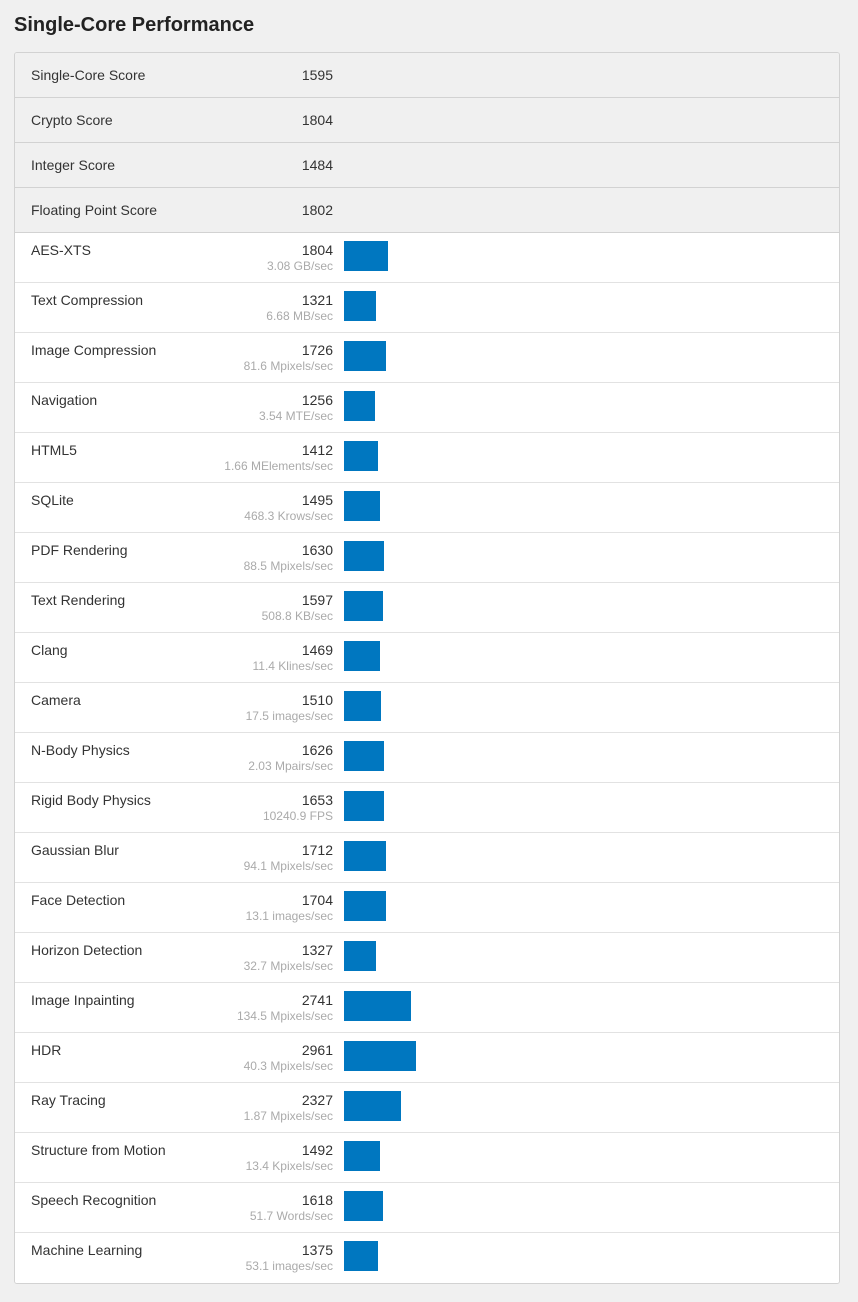 Image resolution: width=858 pixels, height=1302 pixels. What do you see at coordinates (288, 566) in the screenshot?
I see `benchmark-throughput: 88.5 Mpixels/sec` at bounding box center [288, 566].